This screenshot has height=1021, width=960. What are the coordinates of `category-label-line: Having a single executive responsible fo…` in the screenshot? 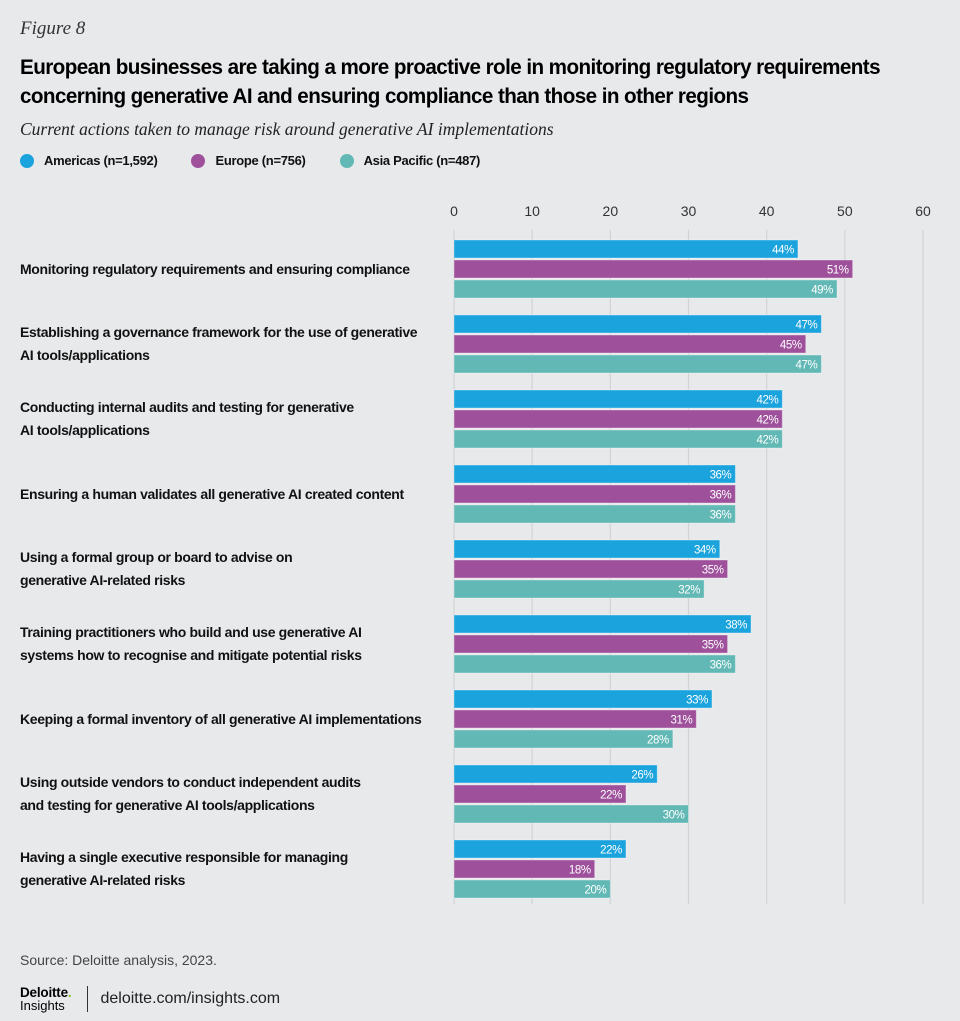 It's located at (184, 857).